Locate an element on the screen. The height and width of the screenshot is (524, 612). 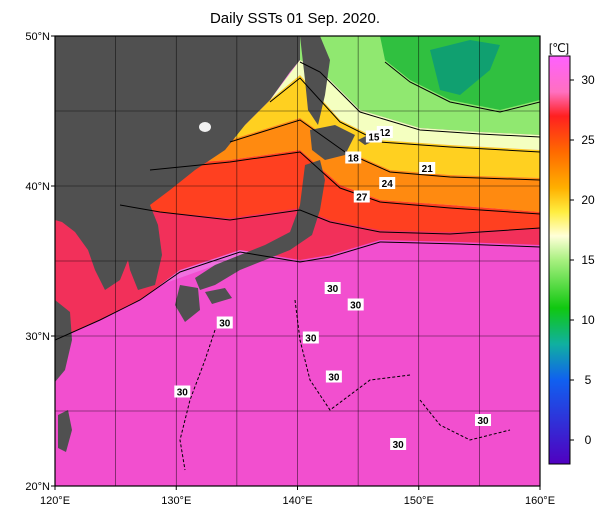
lon-tick-label: 140°E is located at coordinates (297, 501).